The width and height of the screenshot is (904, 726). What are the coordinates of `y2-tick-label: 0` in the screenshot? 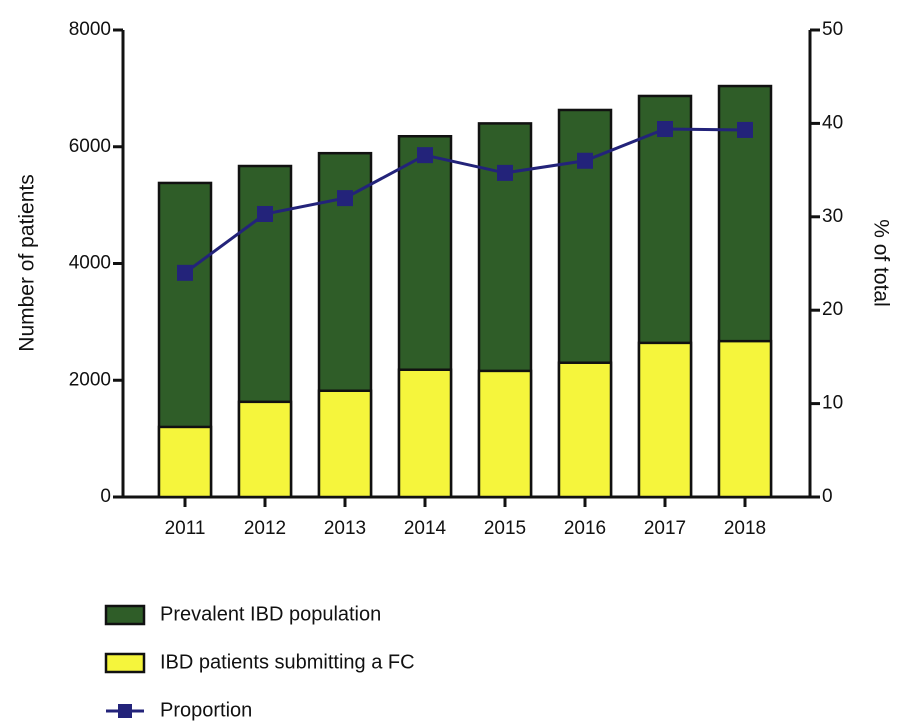 It's located at (827, 496).